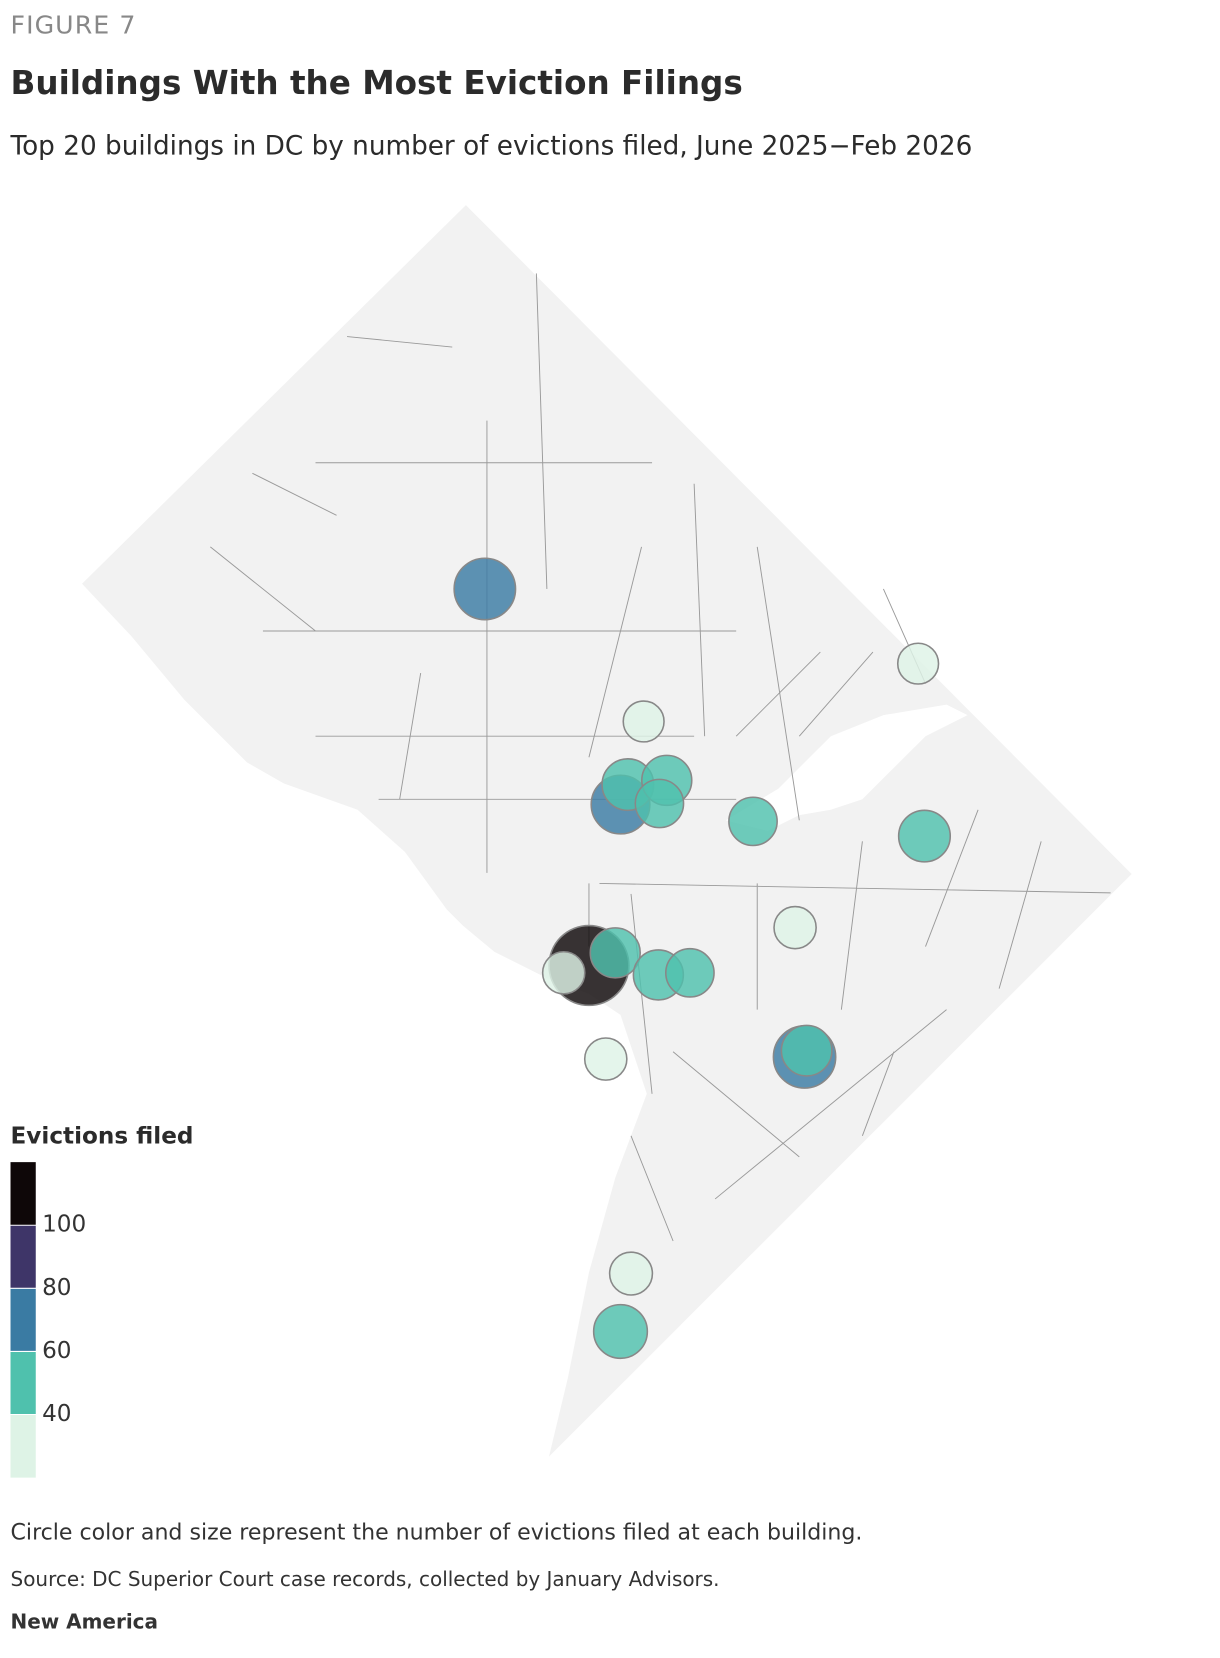 The height and width of the screenshot is (1658, 1220). I want to click on figure-label: FIGURE 7, so click(74, 24).